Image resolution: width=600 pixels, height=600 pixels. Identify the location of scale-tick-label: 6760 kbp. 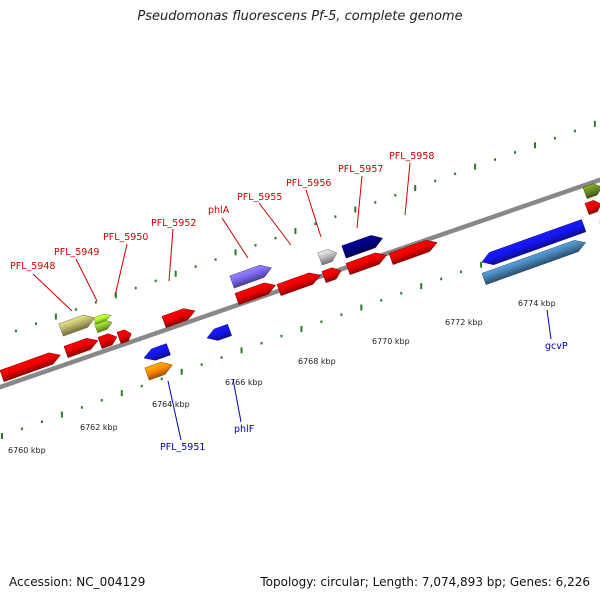
(27, 450).